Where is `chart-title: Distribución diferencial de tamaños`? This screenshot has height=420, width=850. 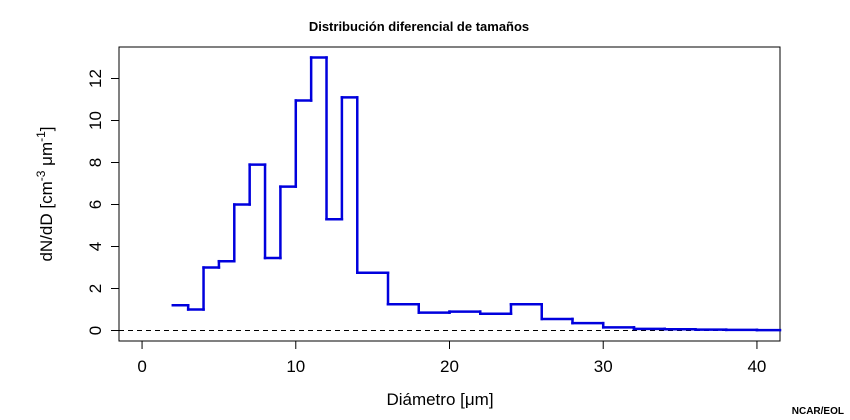 chart-title: Distribución diferencial de tamaños is located at coordinates (419, 26).